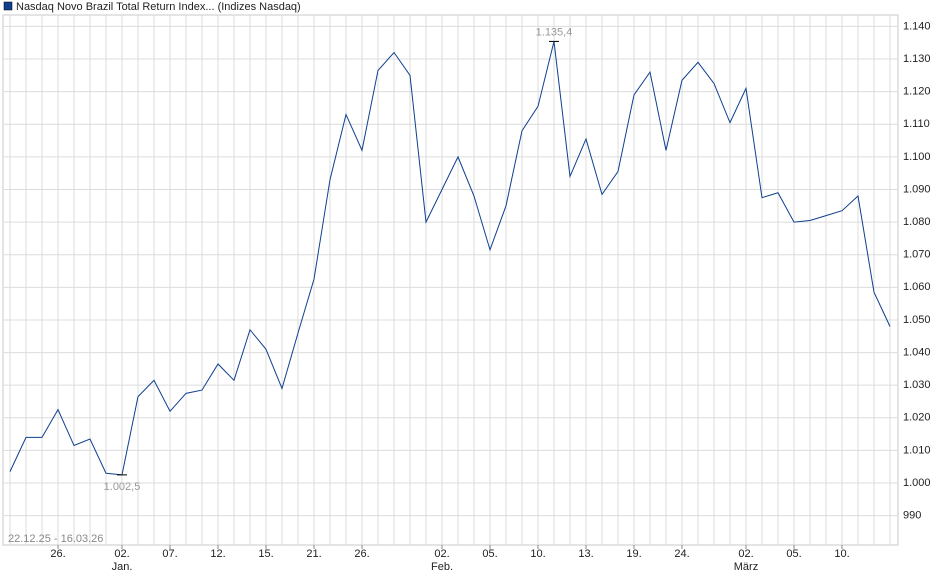  I want to click on y-tick-label: 1.120, so click(917, 92).